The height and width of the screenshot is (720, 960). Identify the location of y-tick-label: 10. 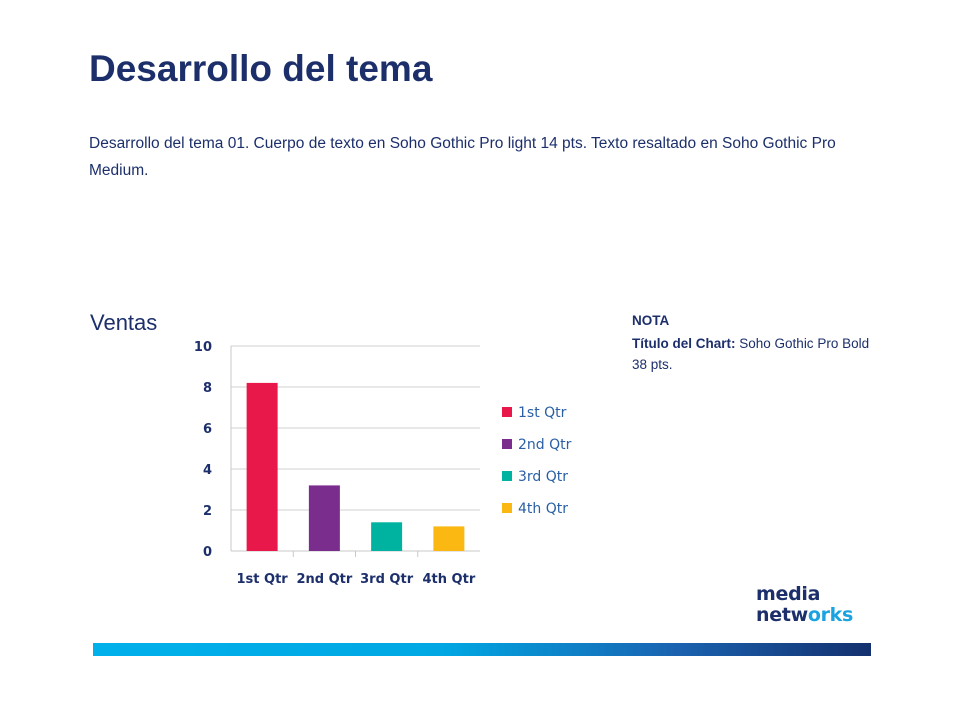
(203, 347).